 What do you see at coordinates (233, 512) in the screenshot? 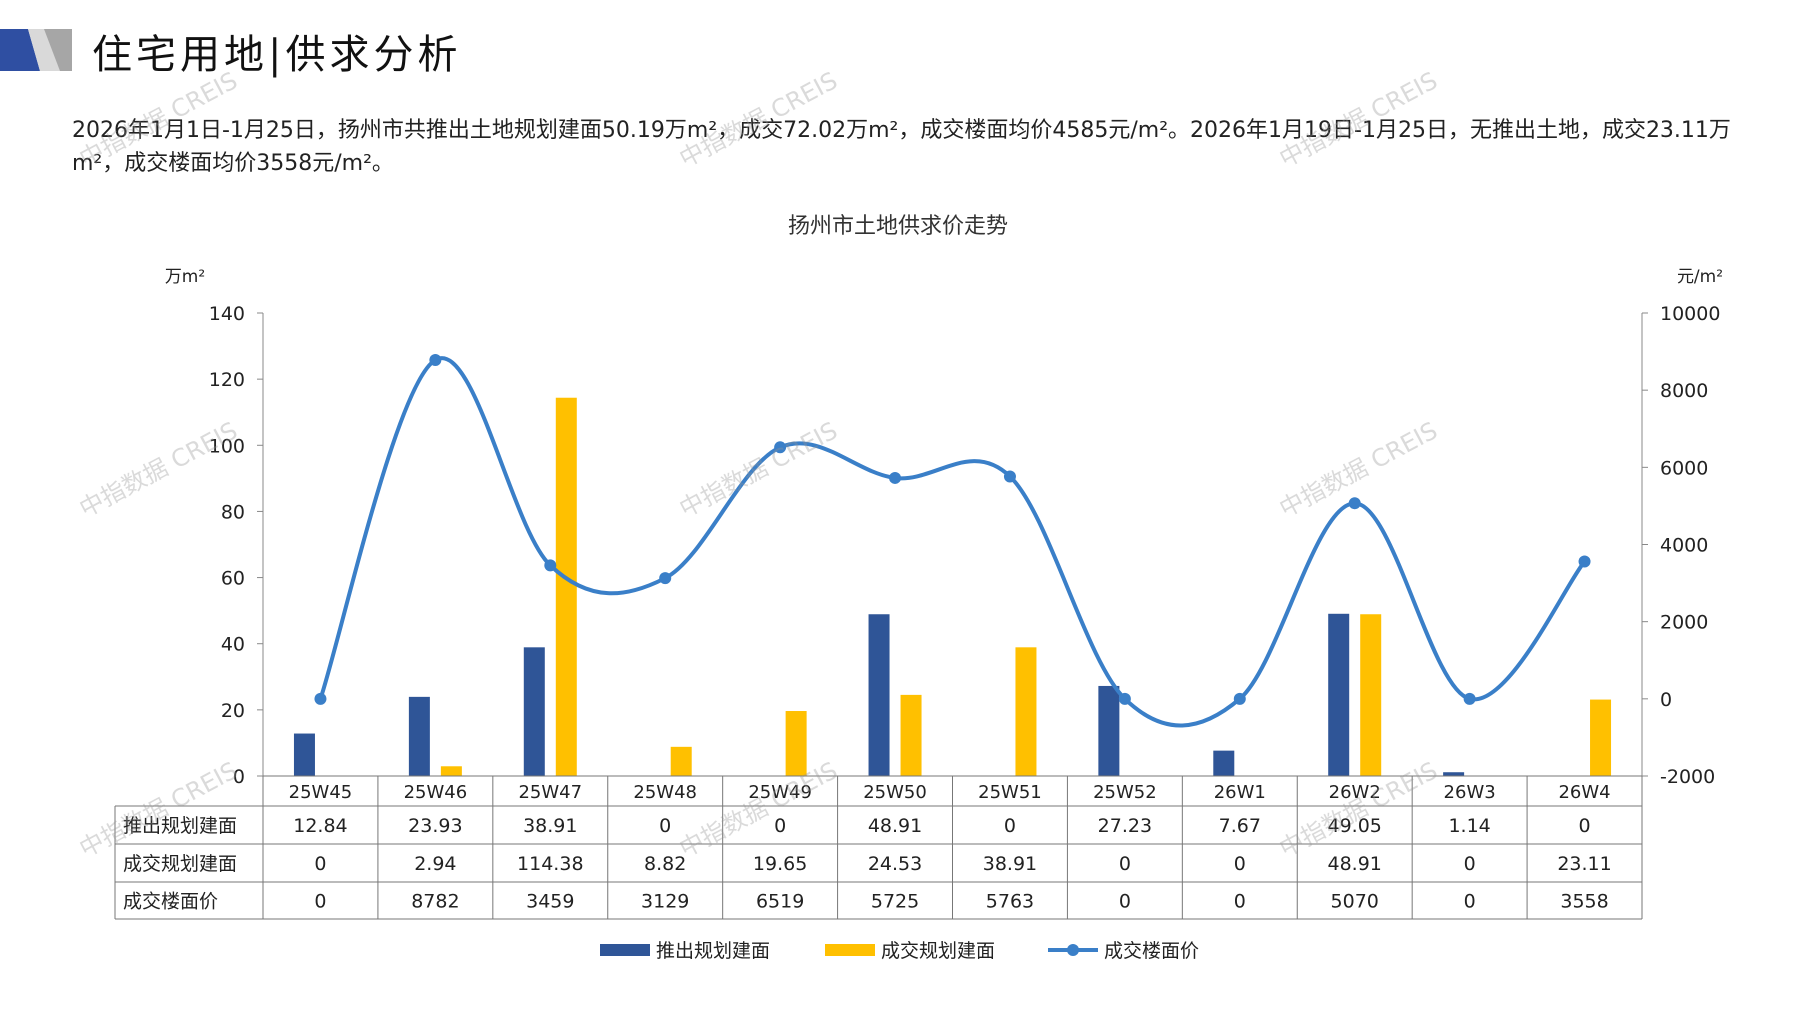
I see `left-tick-label: 80` at bounding box center [233, 512].